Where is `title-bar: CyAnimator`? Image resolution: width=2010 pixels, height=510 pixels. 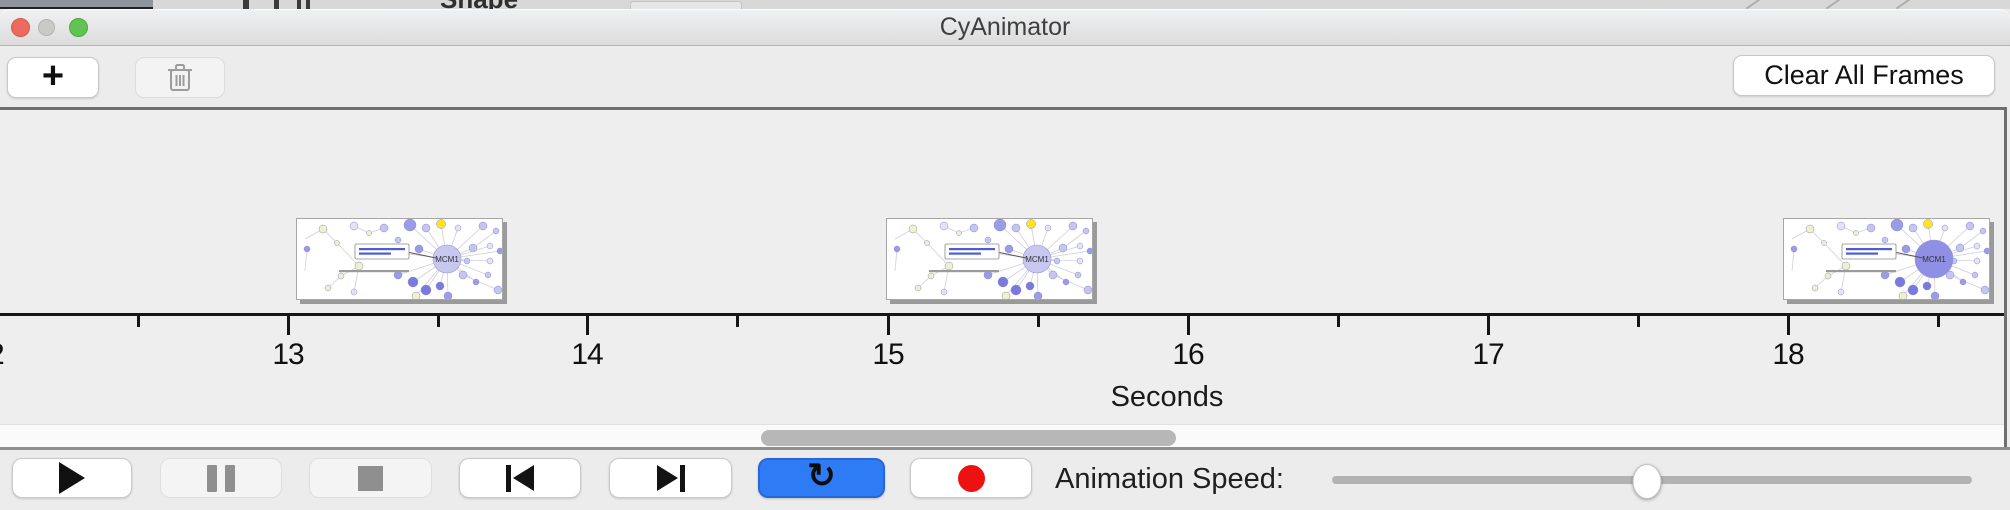
title-bar: CyAnimator is located at coordinates (1005, 27).